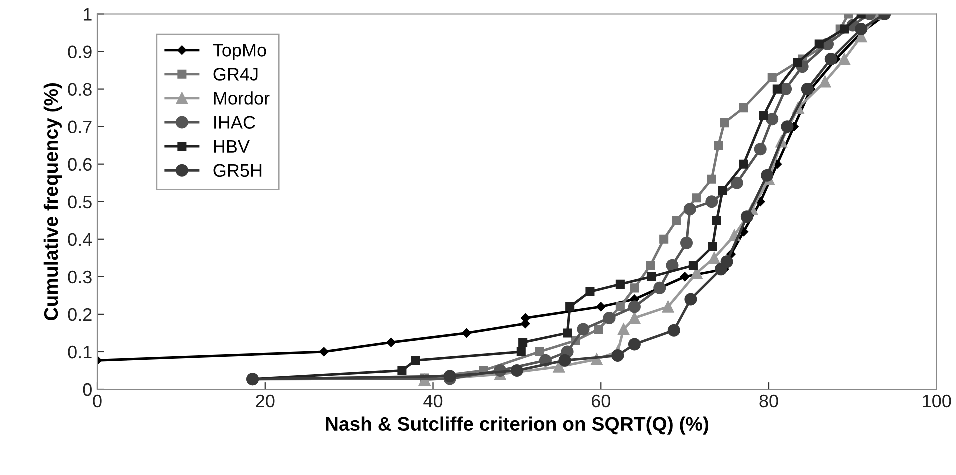 This screenshot has height=475, width=956. Describe the element at coordinates (80, 165) in the screenshot. I see `y-tick-label: 0.6` at that location.